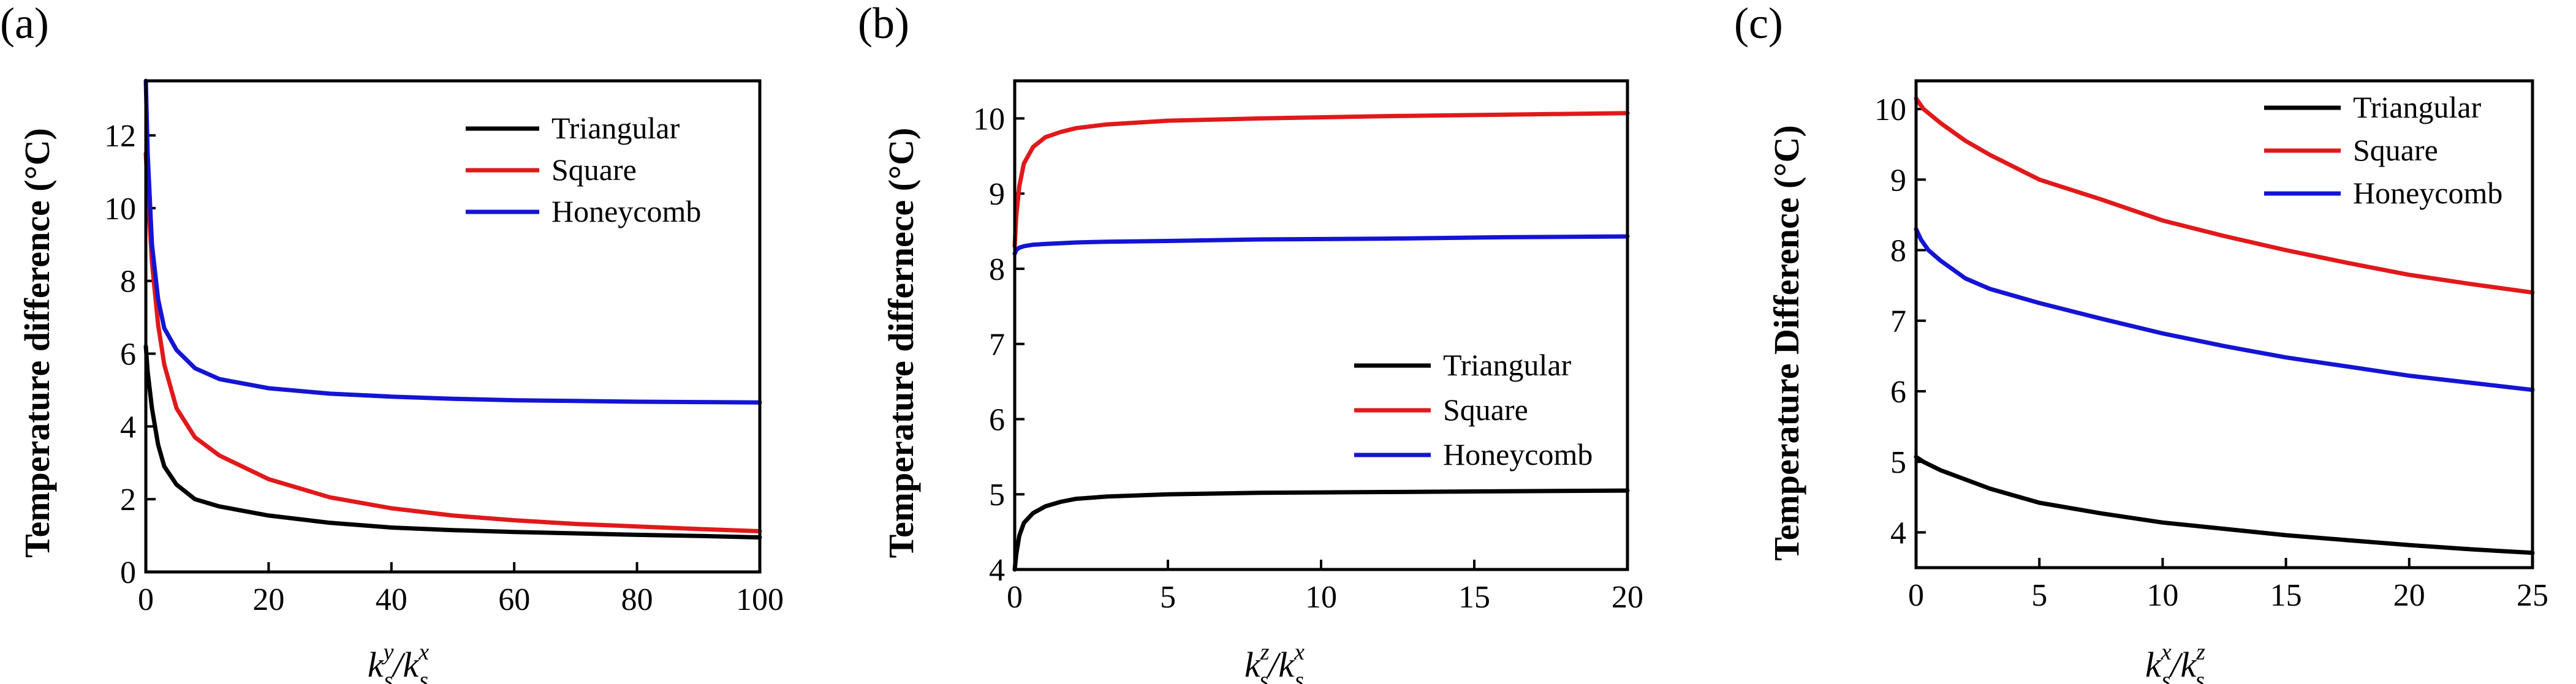  What do you see at coordinates (37, 343) in the screenshot?
I see `y-axis-title: Temperature difference (°C)` at bounding box center [37, 343].